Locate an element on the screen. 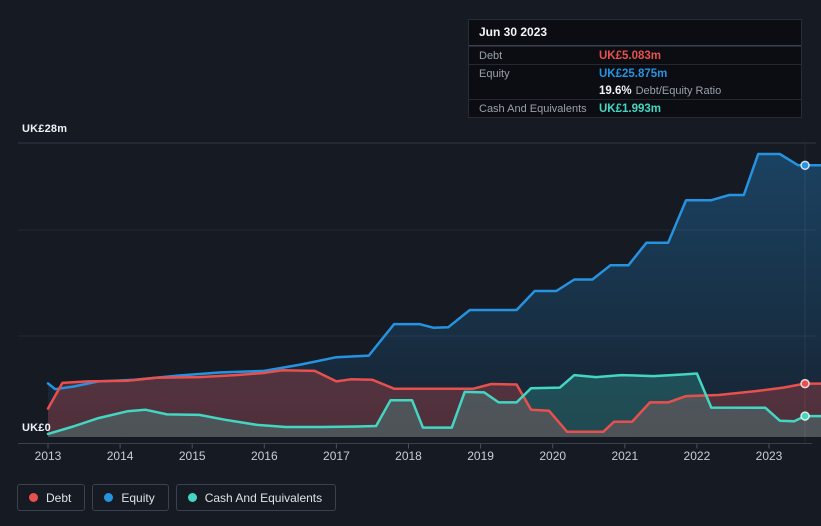  x-axis-label: 2022 is located at coordinates (697, 456).